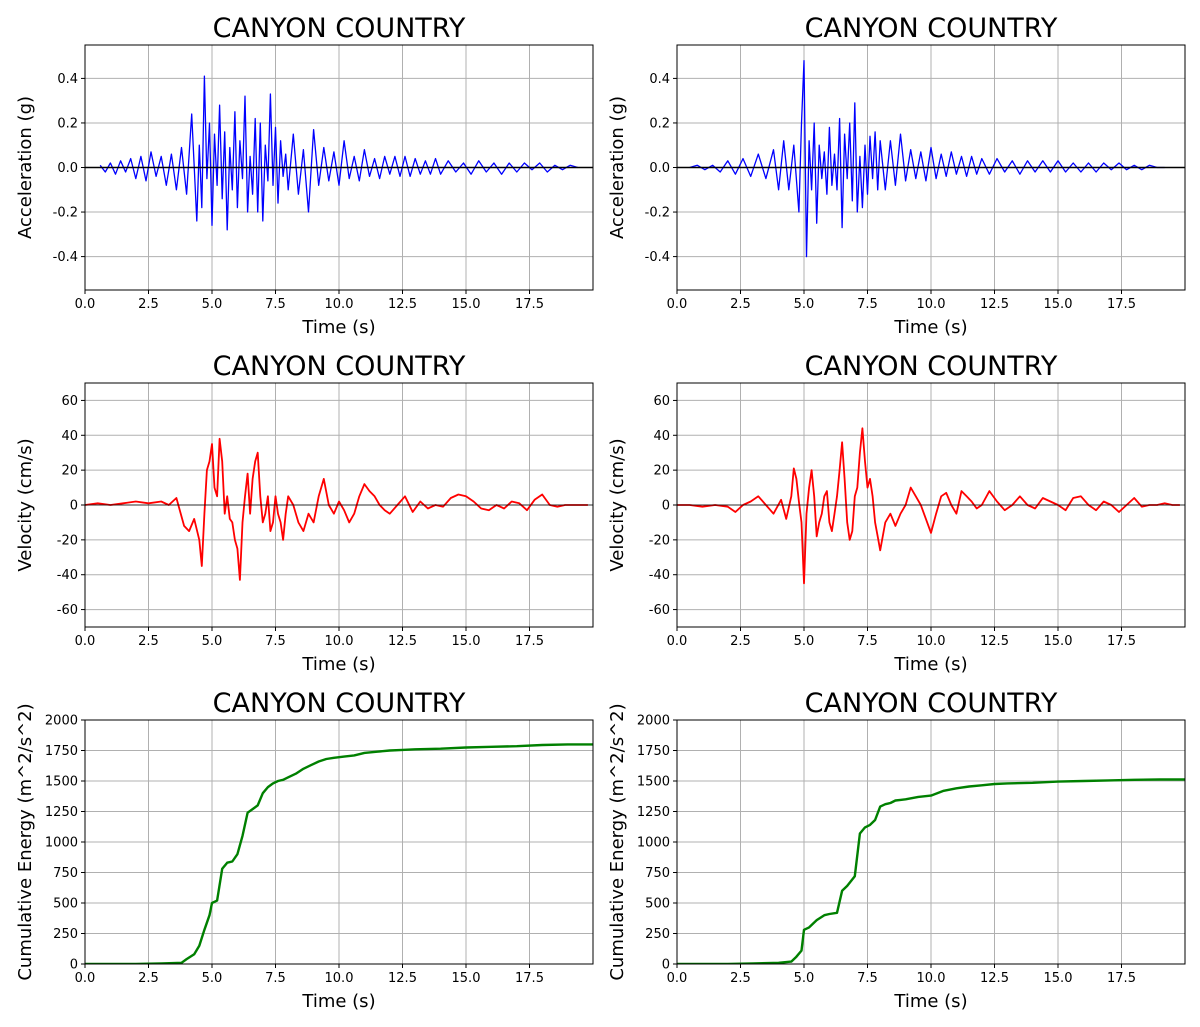  Describe the element at coordinates (67, 575) in the screenshot. I see `y-tick-label: -40` at that location.